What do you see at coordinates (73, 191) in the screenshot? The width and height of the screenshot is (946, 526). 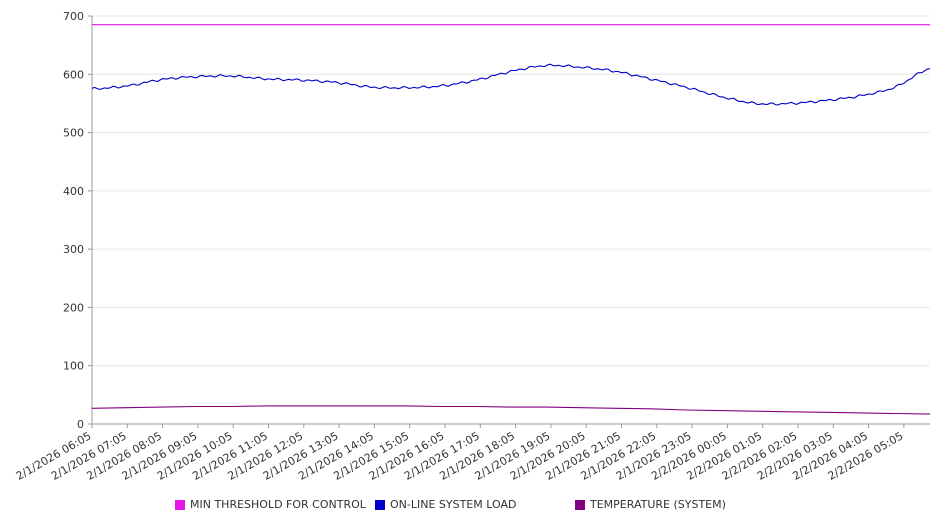 I see `y-tick-label-400: 400` at bounding box center [73, 191].